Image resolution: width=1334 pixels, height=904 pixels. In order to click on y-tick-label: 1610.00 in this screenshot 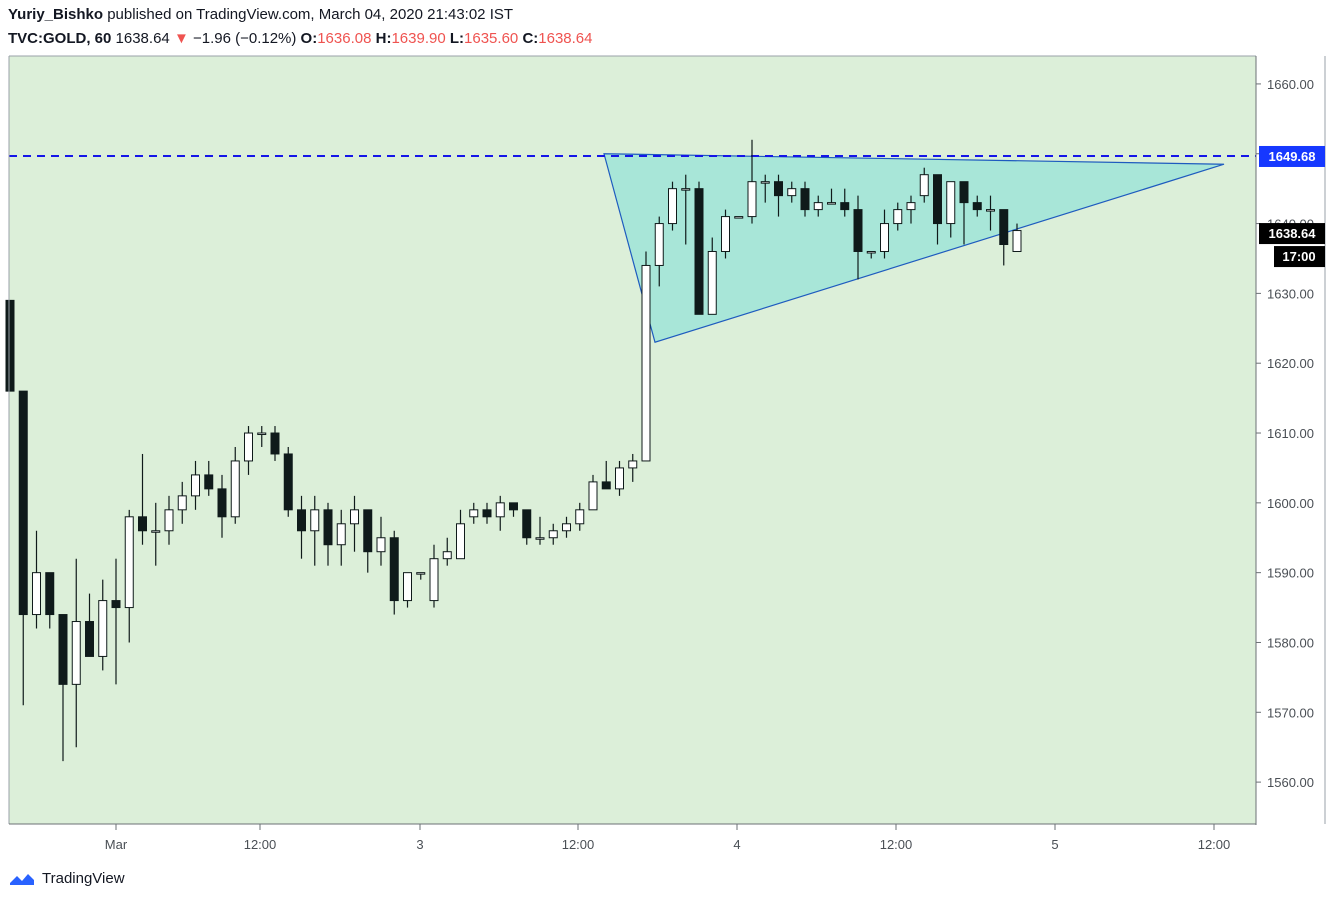, I will do `click(1290, 433)`.